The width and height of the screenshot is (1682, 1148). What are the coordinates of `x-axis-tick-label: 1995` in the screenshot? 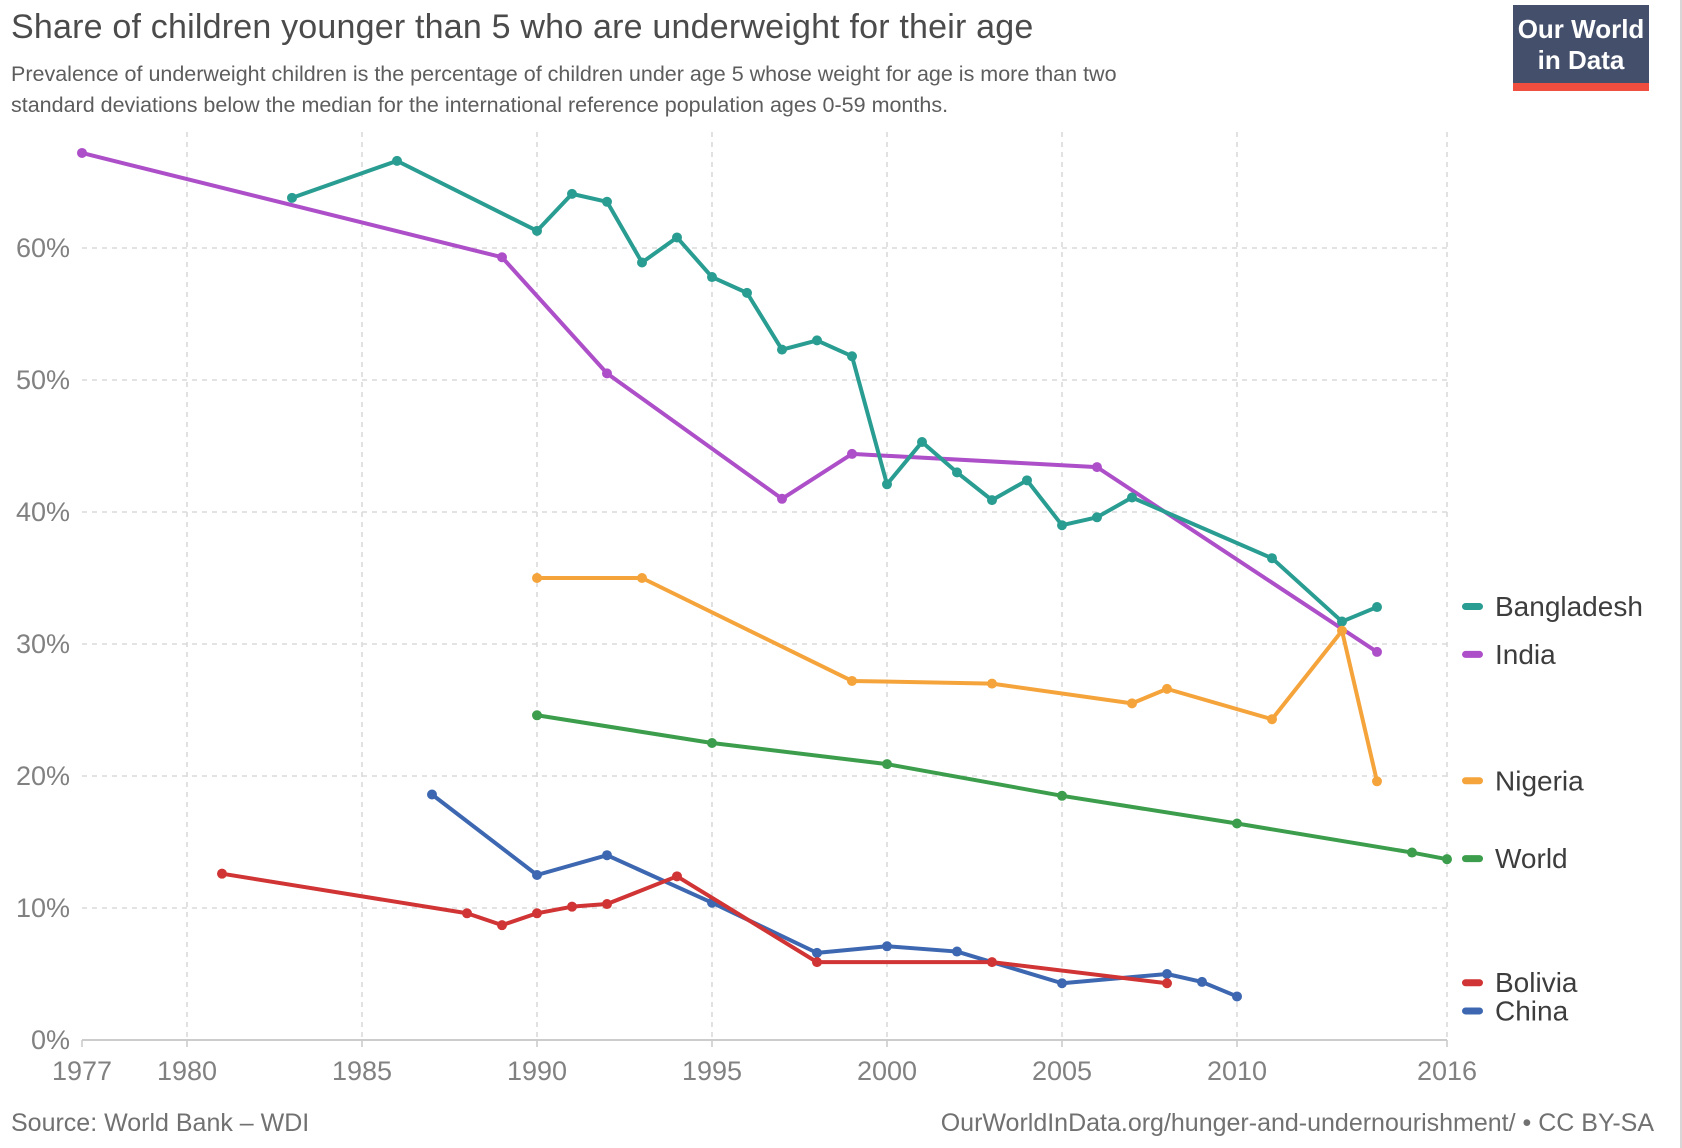 It's located at (712, 1071).